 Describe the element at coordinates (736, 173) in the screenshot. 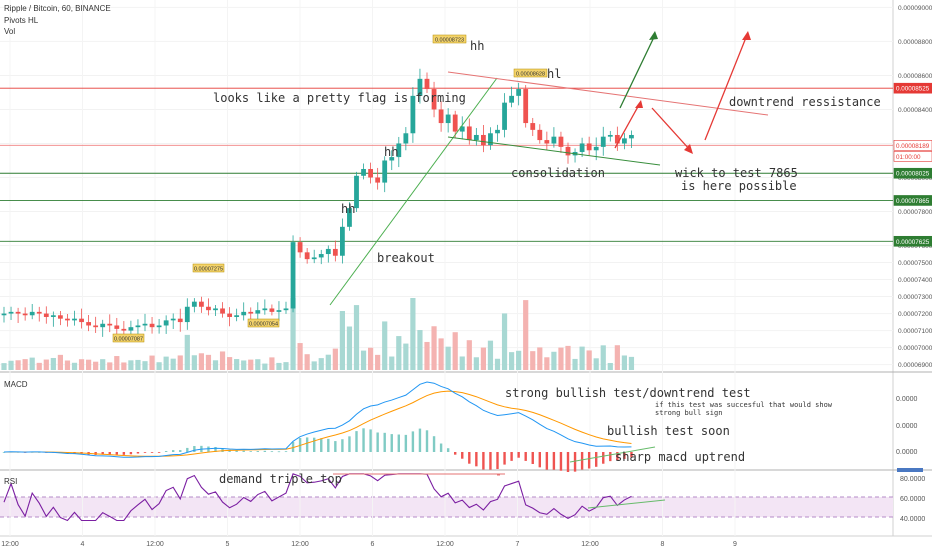

I see `note-wick-1: wick to test 7865` at that location.